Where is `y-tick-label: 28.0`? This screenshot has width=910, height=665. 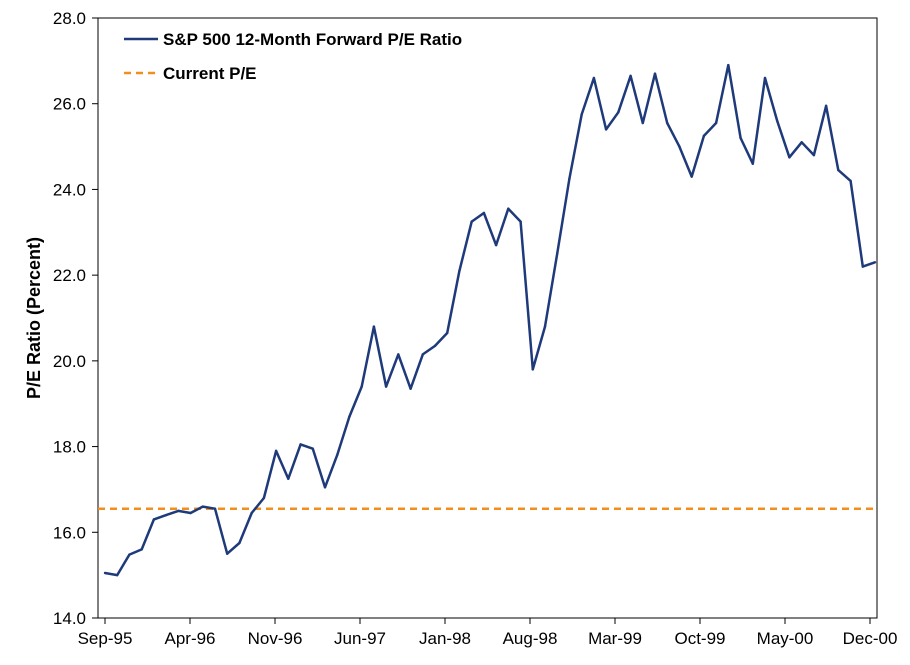
y-tick-label: 28.0 is located at coordinates (69, 18).